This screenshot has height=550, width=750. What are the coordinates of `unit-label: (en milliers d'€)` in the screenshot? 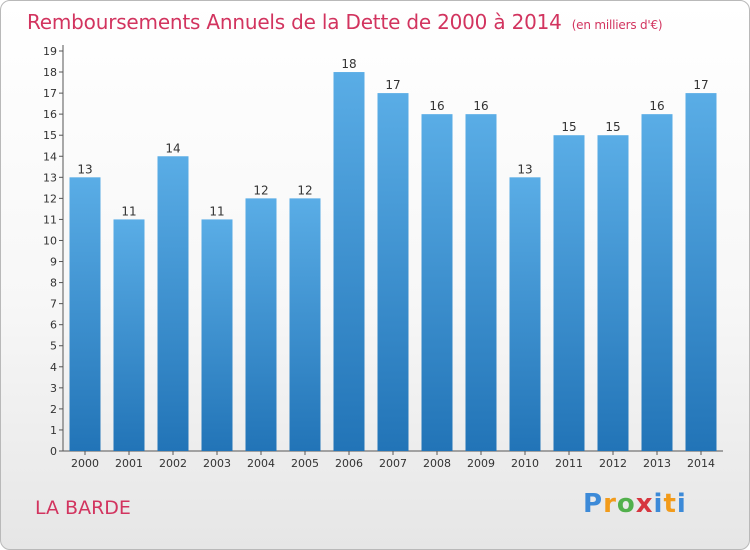 It's located at (617, 25).